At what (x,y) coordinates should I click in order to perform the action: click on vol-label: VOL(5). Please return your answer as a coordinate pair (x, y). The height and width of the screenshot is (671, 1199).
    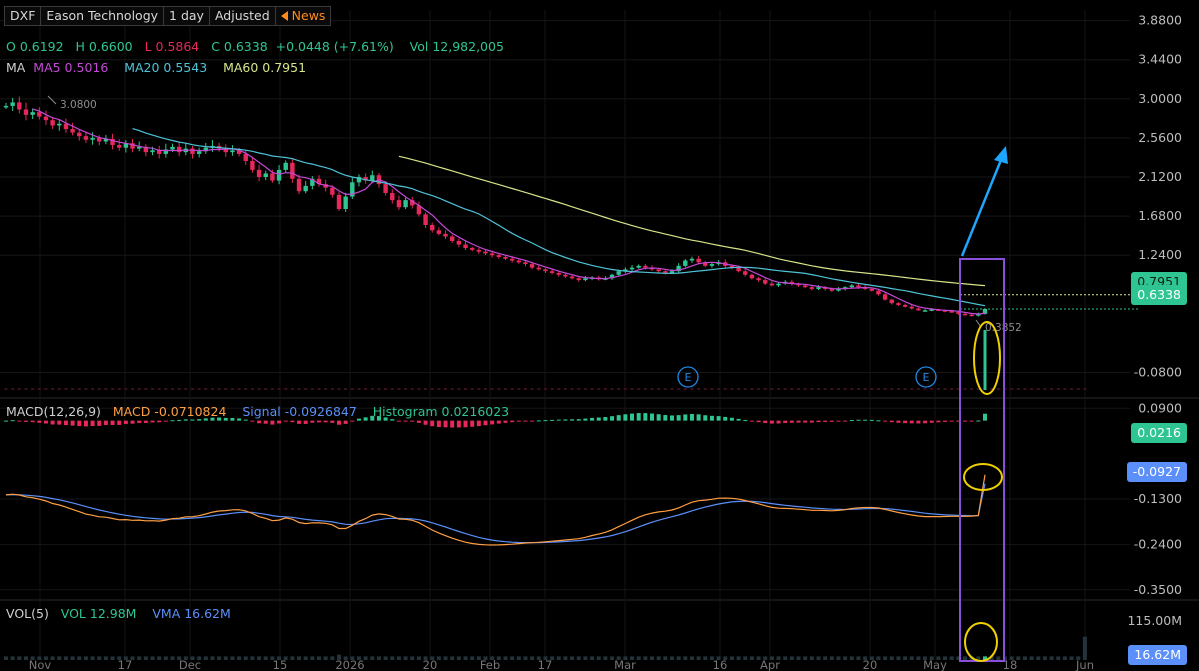
    Looking at the image, I should click on (27, 613).